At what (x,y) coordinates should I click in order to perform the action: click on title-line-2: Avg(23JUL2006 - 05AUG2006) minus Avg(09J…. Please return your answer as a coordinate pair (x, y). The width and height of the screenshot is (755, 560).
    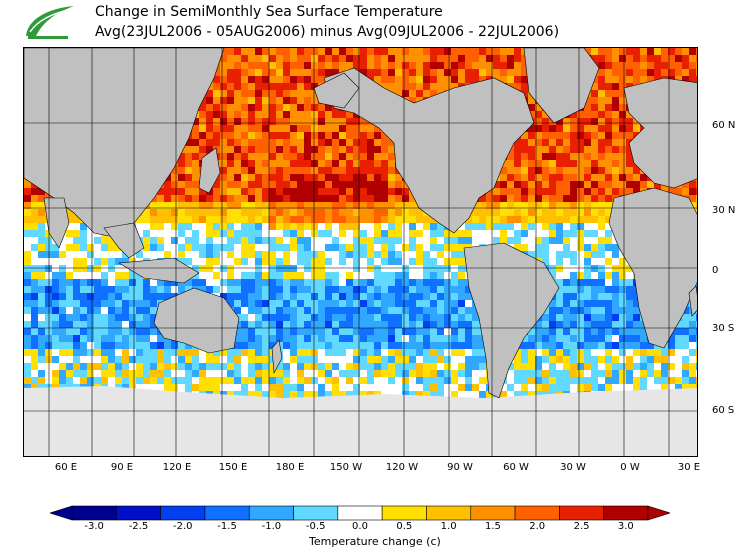
    Looking at the image, I should click on (327, 32).